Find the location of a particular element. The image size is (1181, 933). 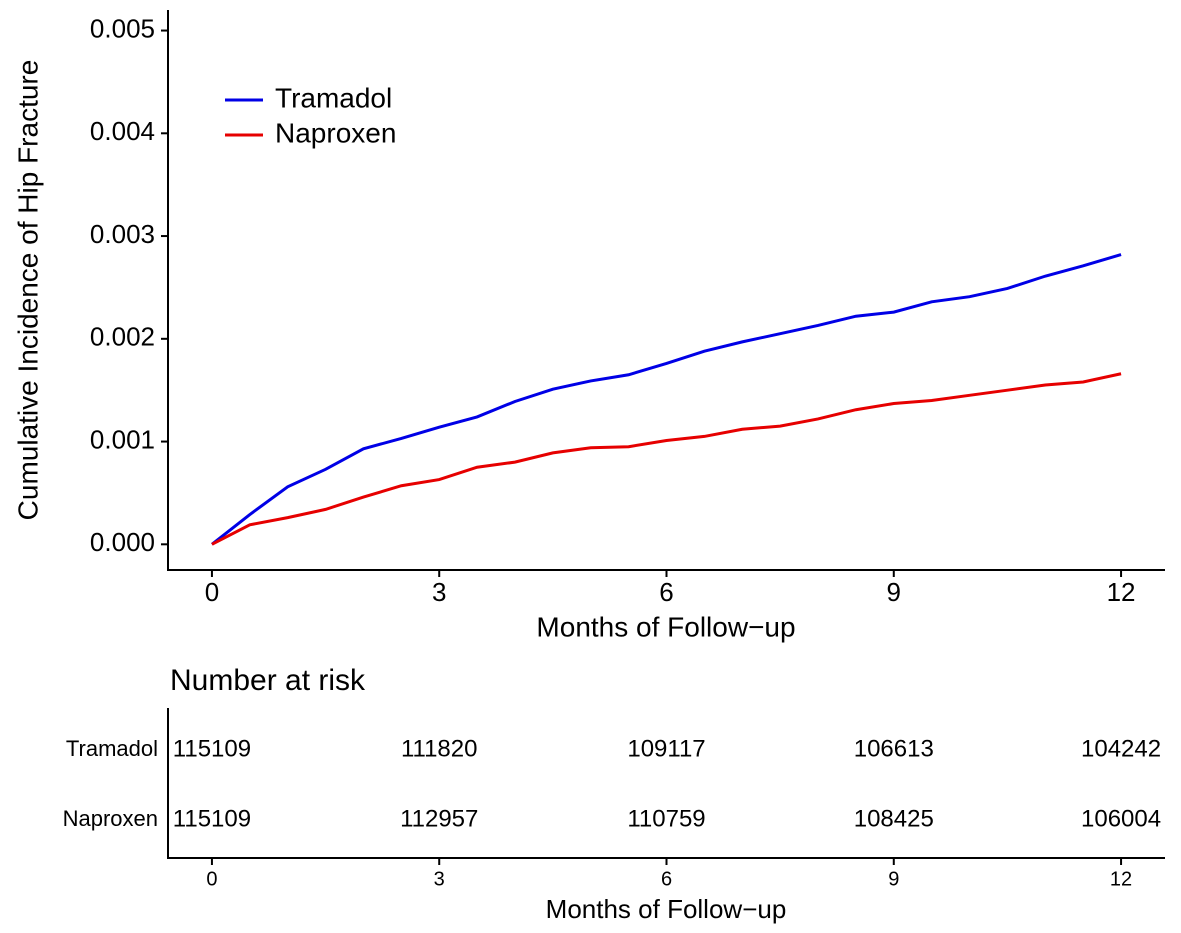

y-tick-label: 0.000 is located at coordinates (122, 542).